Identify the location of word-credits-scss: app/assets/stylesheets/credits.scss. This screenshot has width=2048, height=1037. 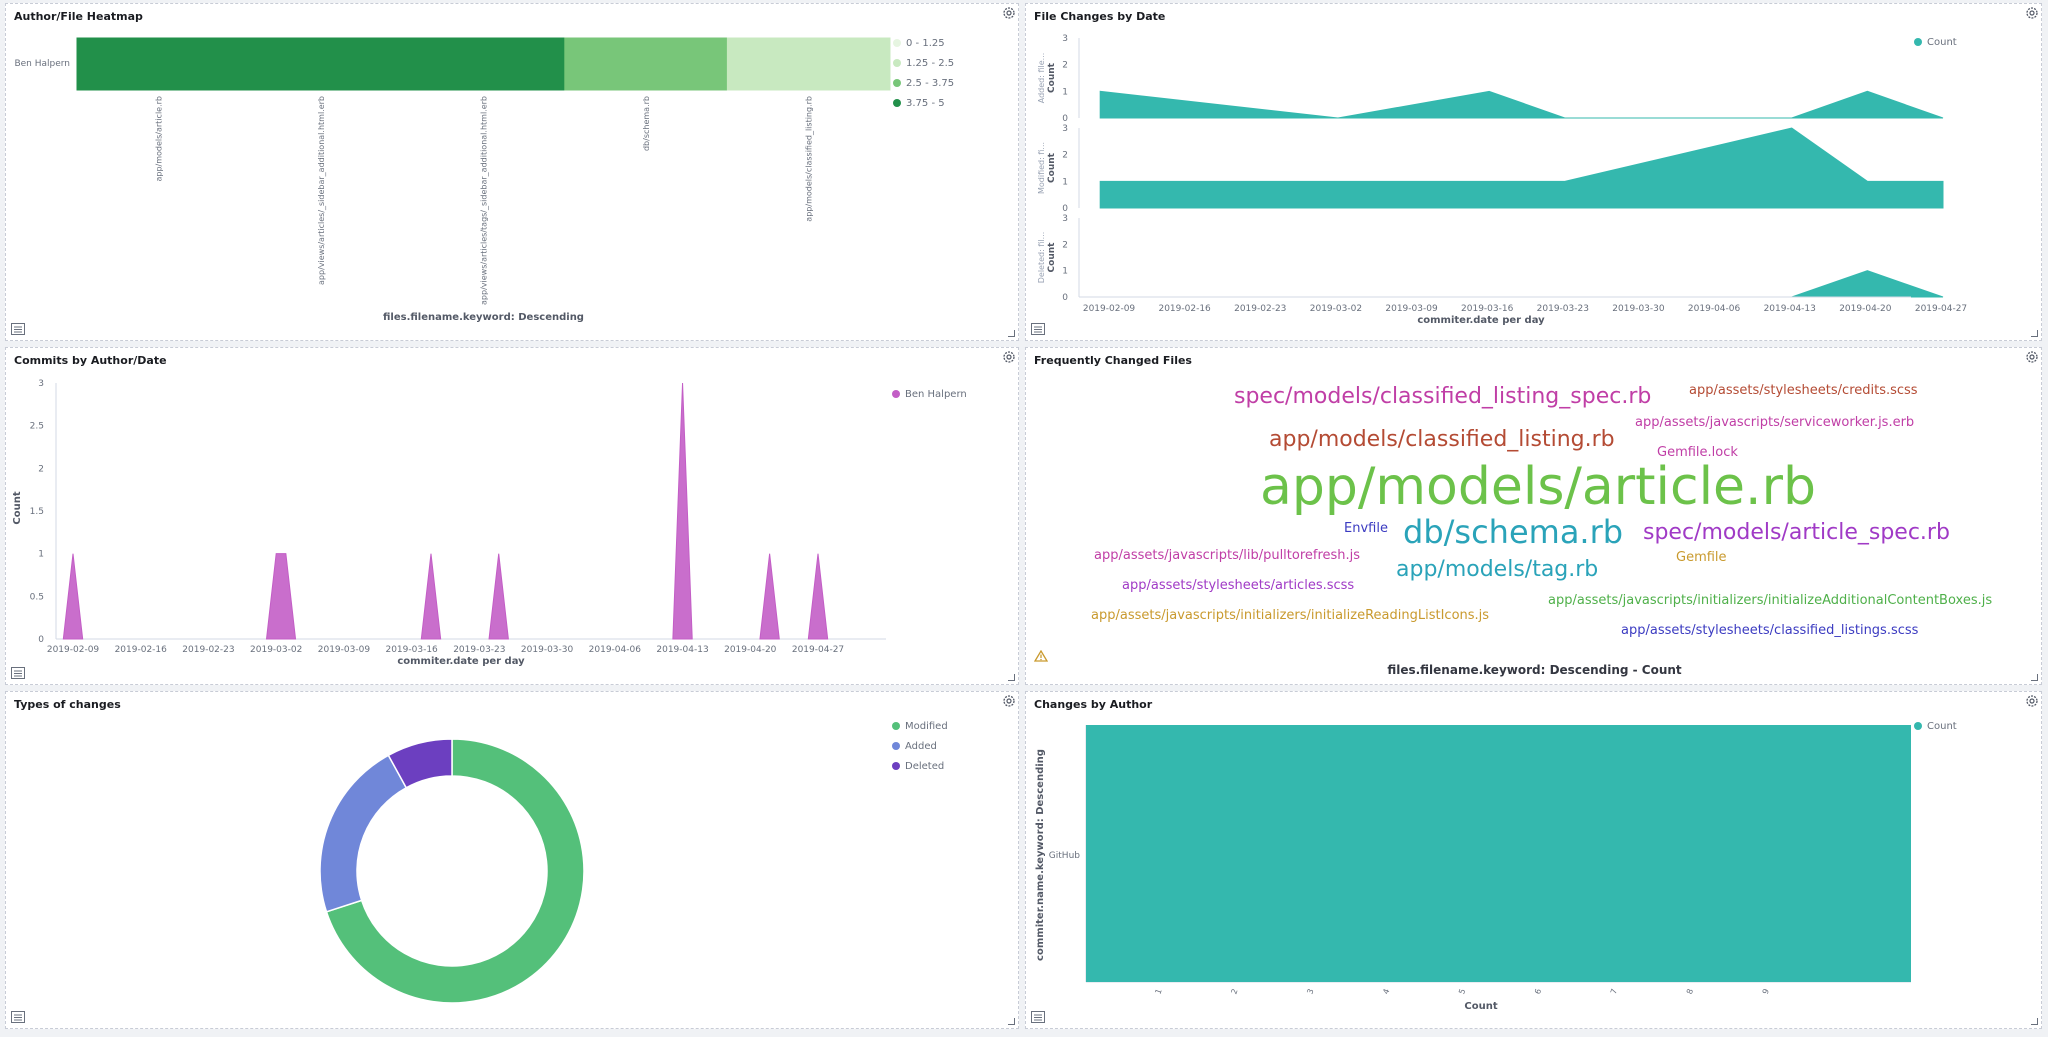
(1803, 390).